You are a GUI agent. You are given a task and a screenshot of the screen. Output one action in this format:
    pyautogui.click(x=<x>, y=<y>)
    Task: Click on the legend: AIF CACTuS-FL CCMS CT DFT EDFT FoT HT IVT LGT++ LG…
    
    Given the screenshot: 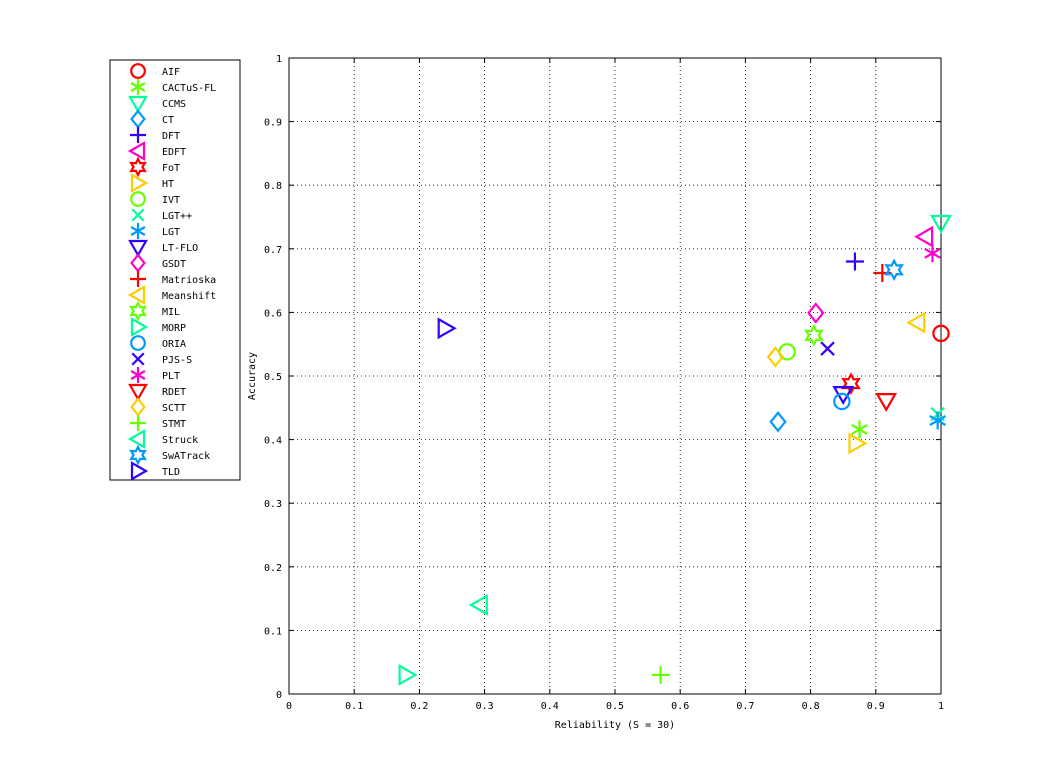 What is the action you would take?
    pyautogui.click(x=175, y=270)
    